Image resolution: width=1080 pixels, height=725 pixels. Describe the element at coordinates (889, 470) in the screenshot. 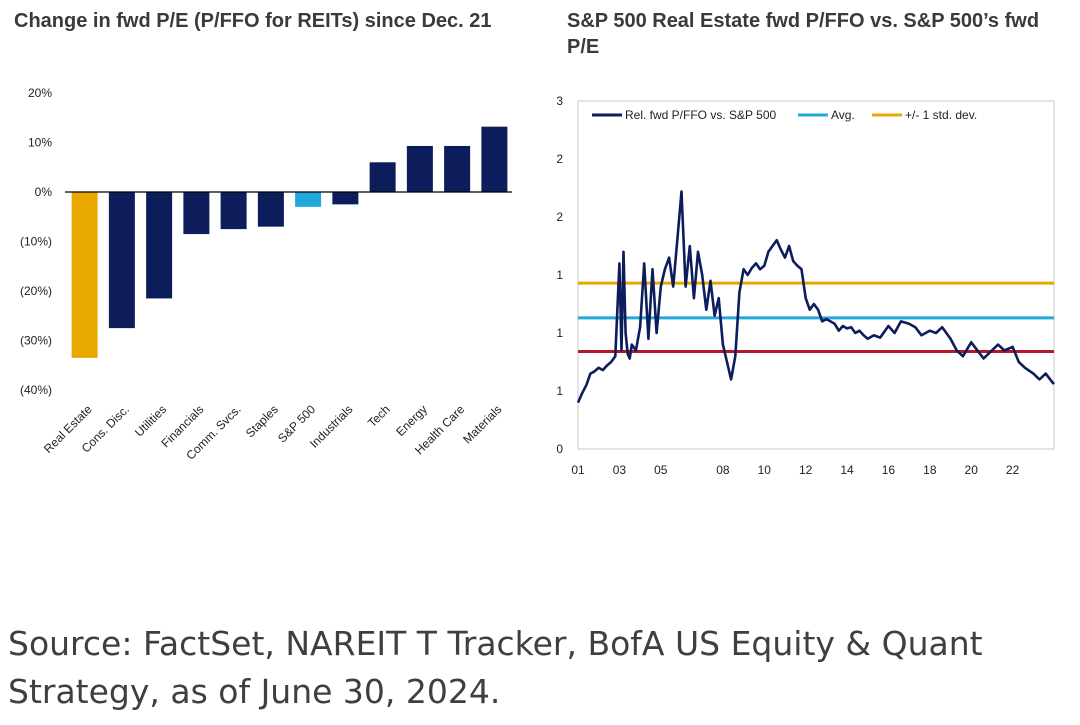

I see `x-tick-label: 16` at that location.